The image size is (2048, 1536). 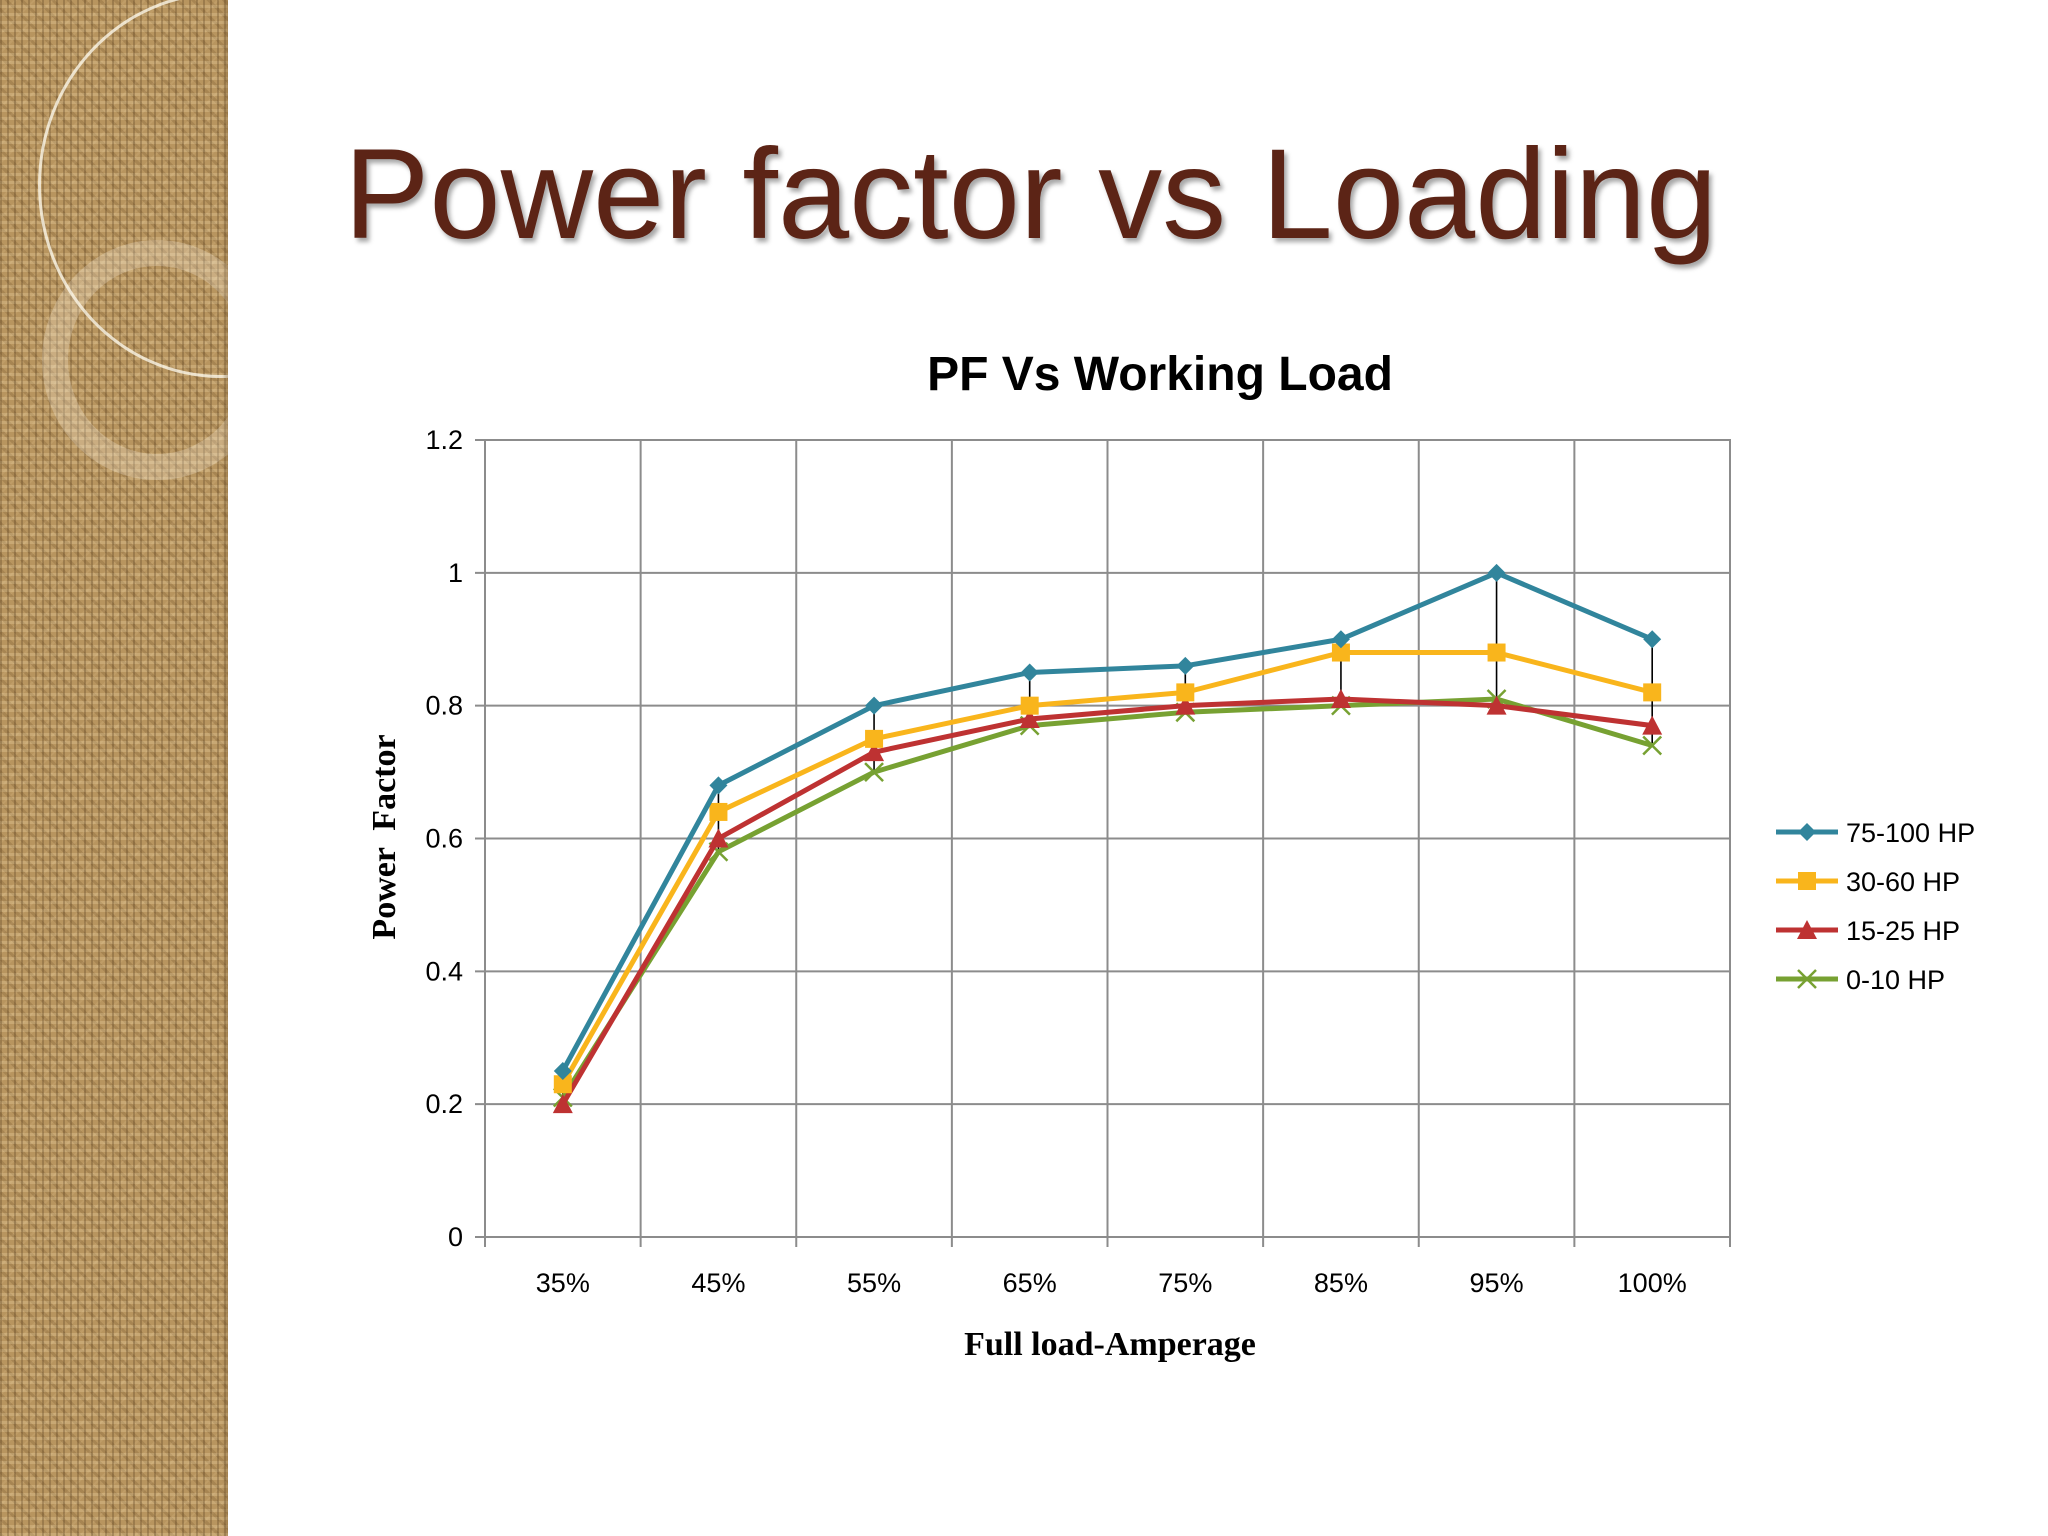 I want to click on legend-label: 30-60 HP, so click(x=1903, y=882).